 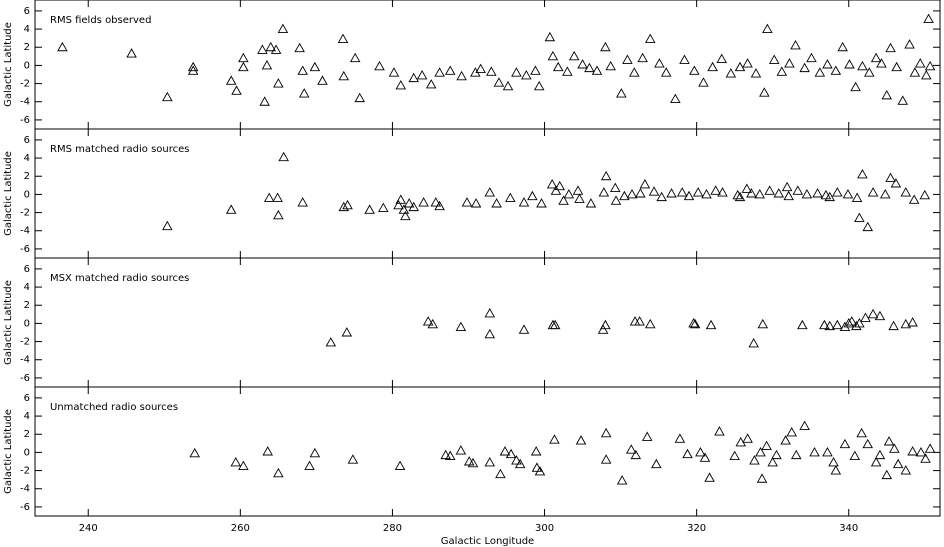 I want to click on x-tick-label: 300, so click(x=544, y=528).